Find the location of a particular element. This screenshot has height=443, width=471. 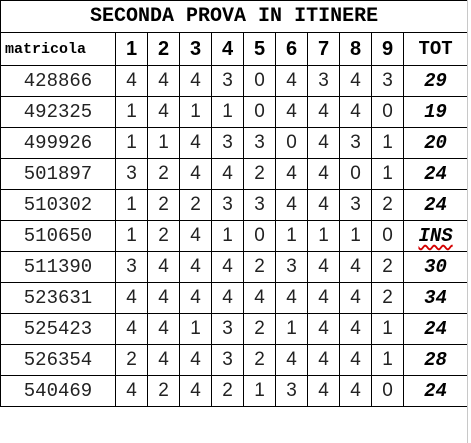

matricola-cell: 525423 is located at coordinates (58, 329).